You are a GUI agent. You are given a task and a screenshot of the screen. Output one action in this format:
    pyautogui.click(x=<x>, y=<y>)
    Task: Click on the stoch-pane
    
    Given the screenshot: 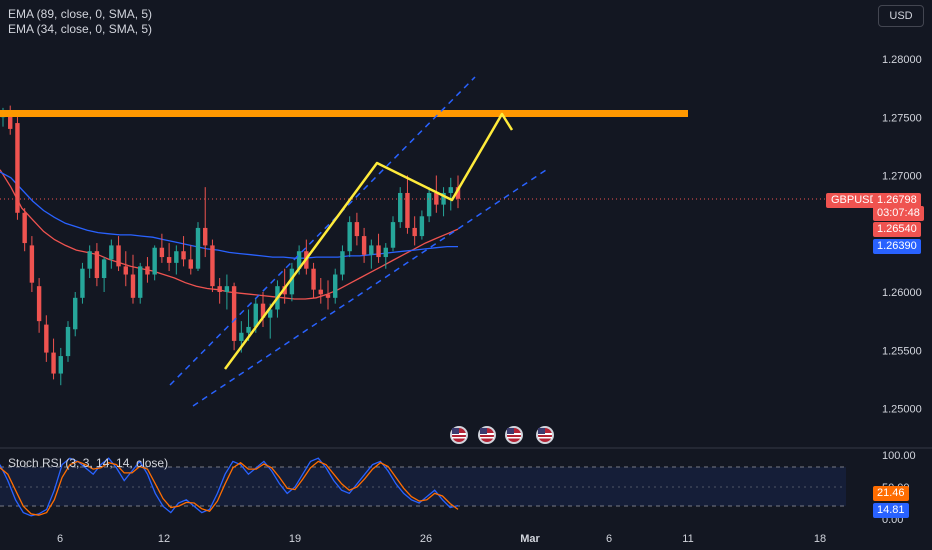 What is the action you would take?
    pyautogui.click(x=423, y=487)
    